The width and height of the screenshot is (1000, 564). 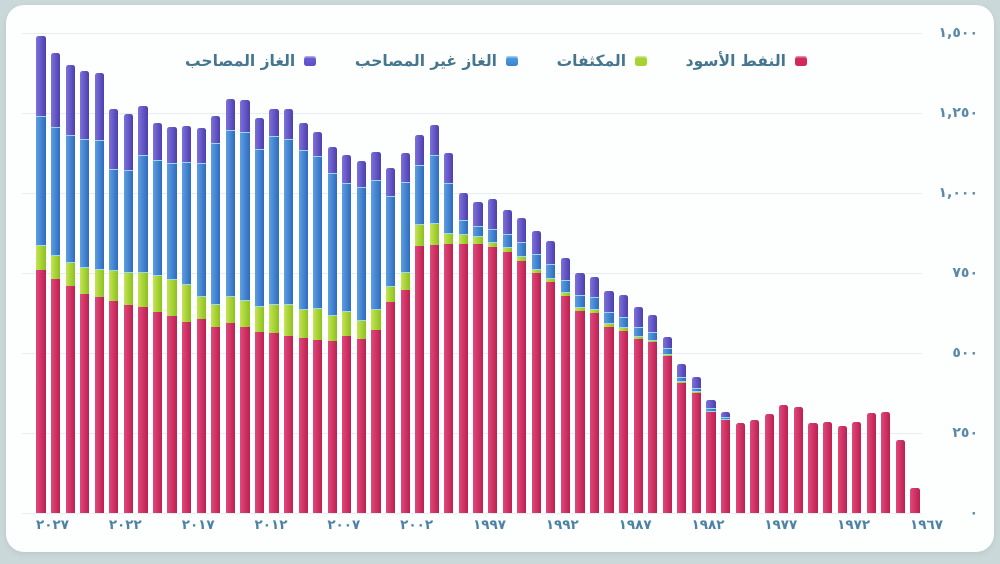 I want to click on bar-2005-segment-crude, so click(x=361, y=425).